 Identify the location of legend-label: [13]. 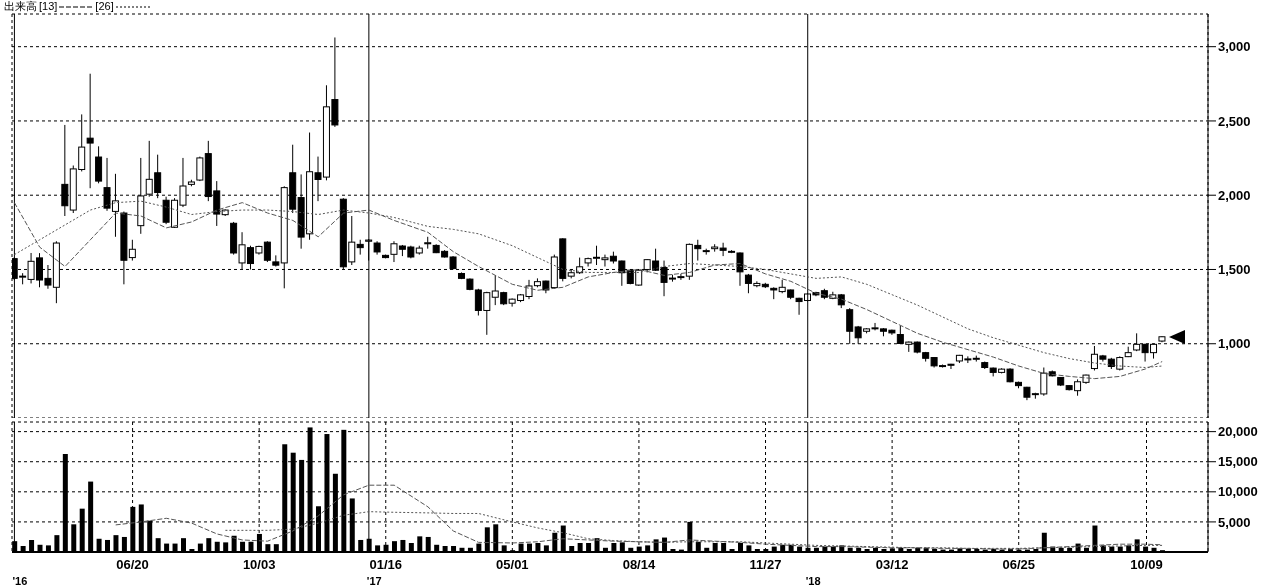
(48, 6).